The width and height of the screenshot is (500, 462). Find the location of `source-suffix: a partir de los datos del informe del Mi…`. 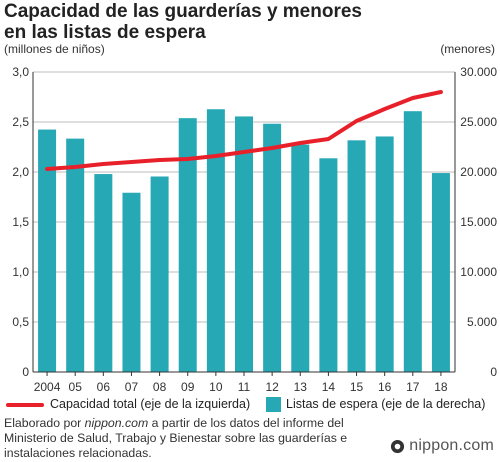

source-suffix: a partir de los datos del informe del Mi… is located at coordinates (176, 438).